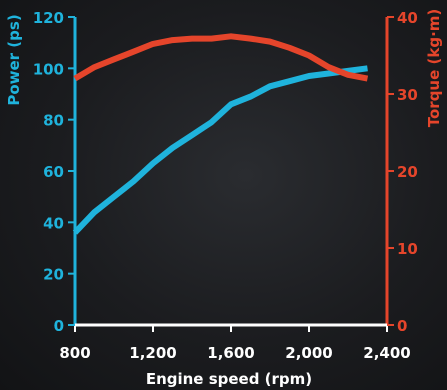  I want to click on right-tick-label: 0, so click(402, 326).